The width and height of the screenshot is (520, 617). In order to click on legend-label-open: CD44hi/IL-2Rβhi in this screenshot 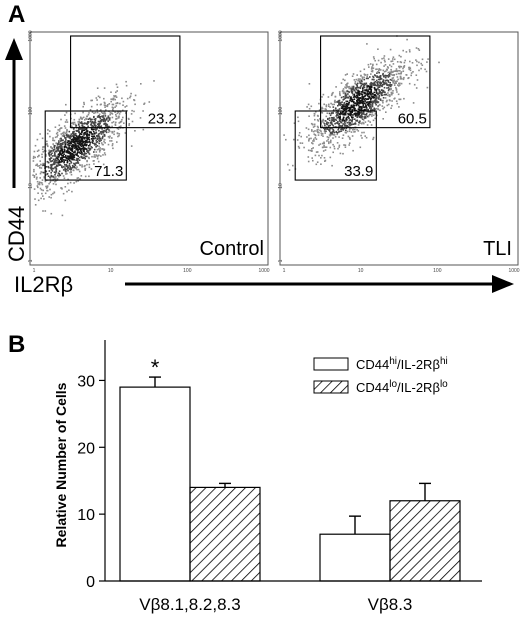, I will do `click(402, 364)`.